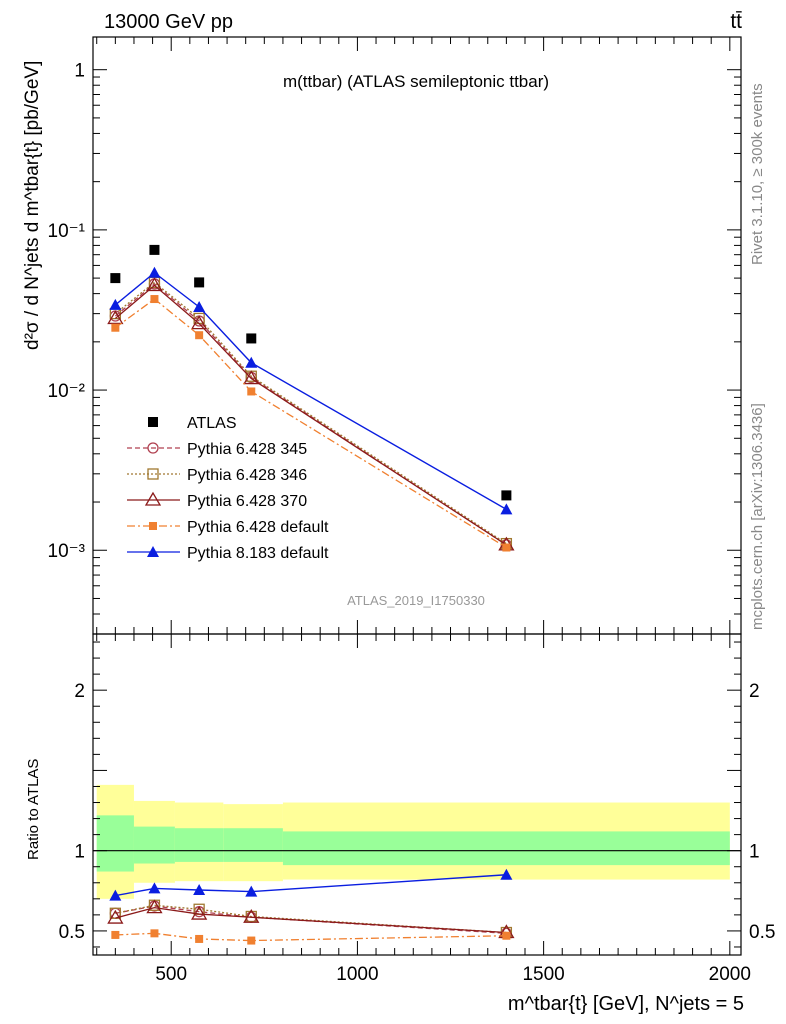 Image resolution: width=786 pixels, height=1024 pixels. Describe the element at coordinates (757, 516) in the screenshot. I see `mcplots-reference-label: mcplots.cern.ch [arXiv:1306.3436]` at that location.